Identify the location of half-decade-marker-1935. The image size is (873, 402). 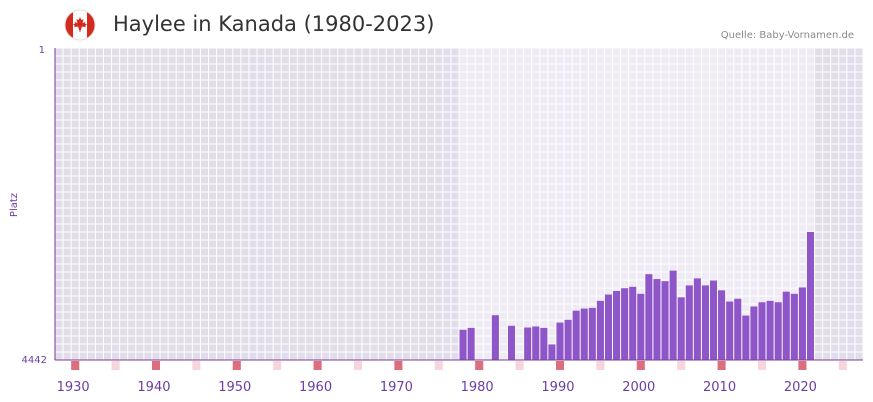
(115, 365).